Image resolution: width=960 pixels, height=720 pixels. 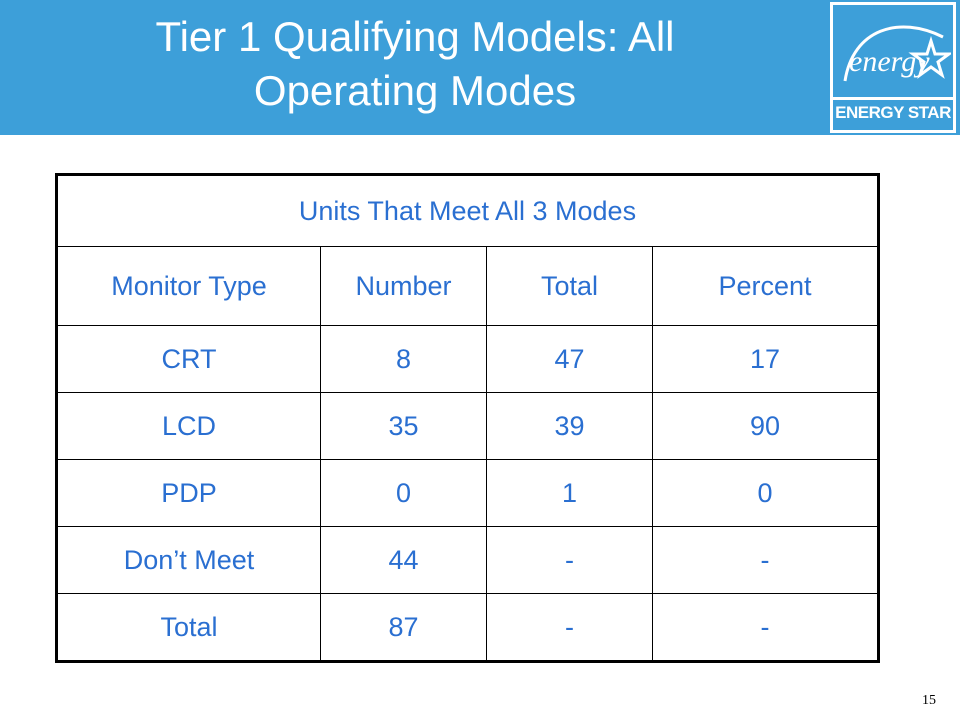 I want to click on cell-number: 8, so click(x=403, y=359).